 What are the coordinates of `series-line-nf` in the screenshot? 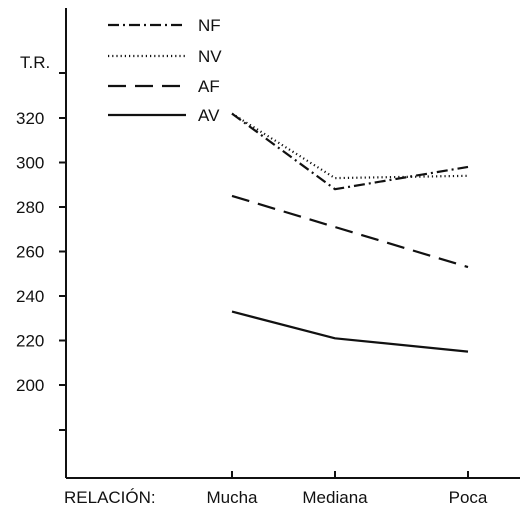 It's located at (350, 151).